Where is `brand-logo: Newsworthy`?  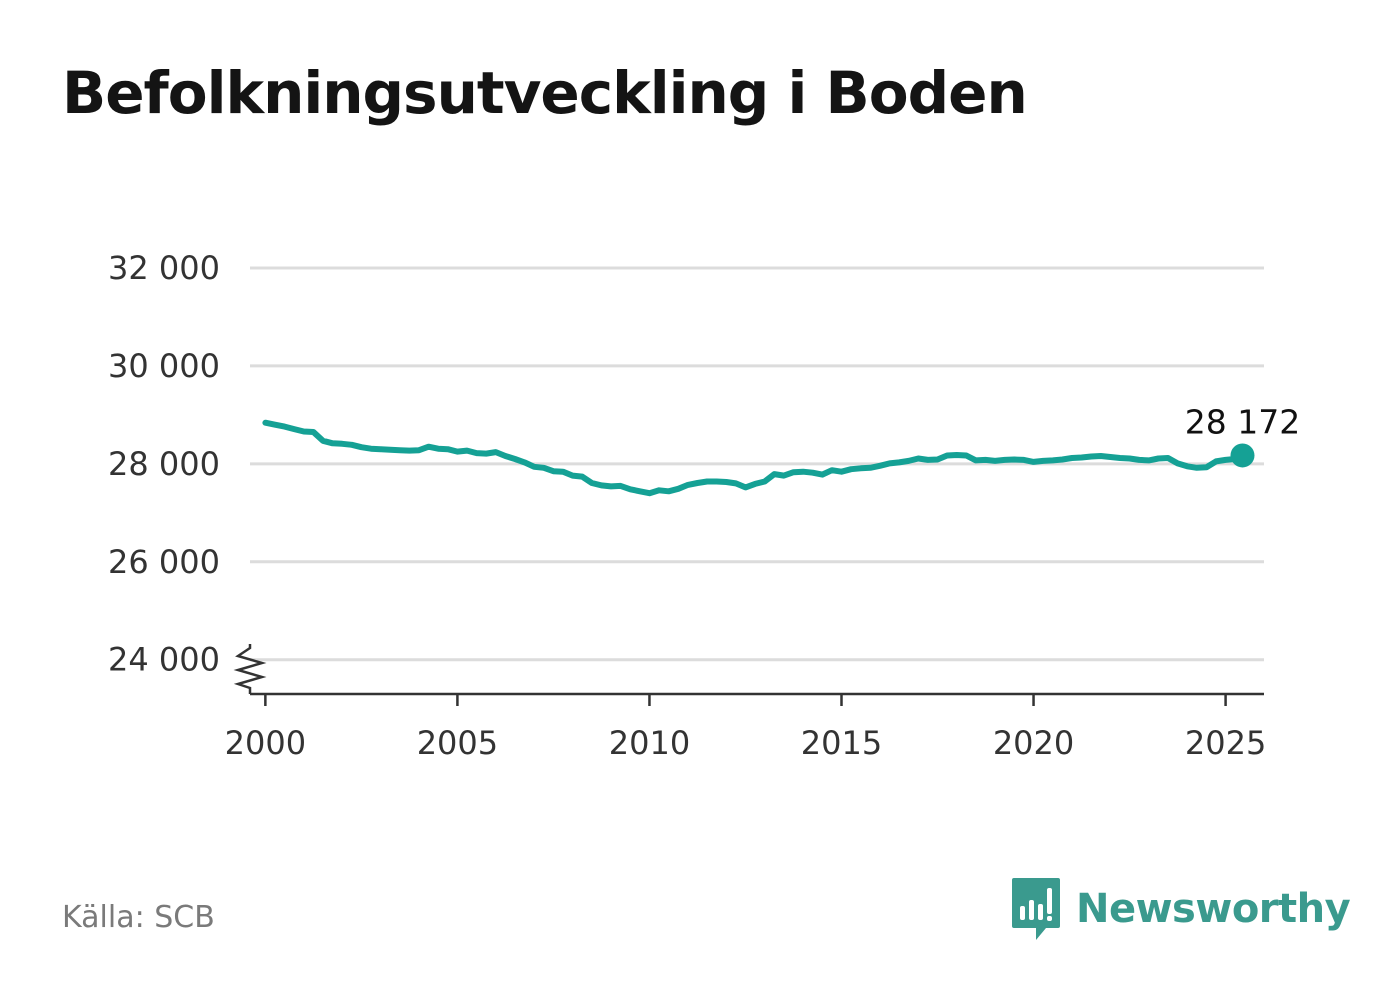
brand-logo: Newsworthy is located at coordinates (1180, 909).